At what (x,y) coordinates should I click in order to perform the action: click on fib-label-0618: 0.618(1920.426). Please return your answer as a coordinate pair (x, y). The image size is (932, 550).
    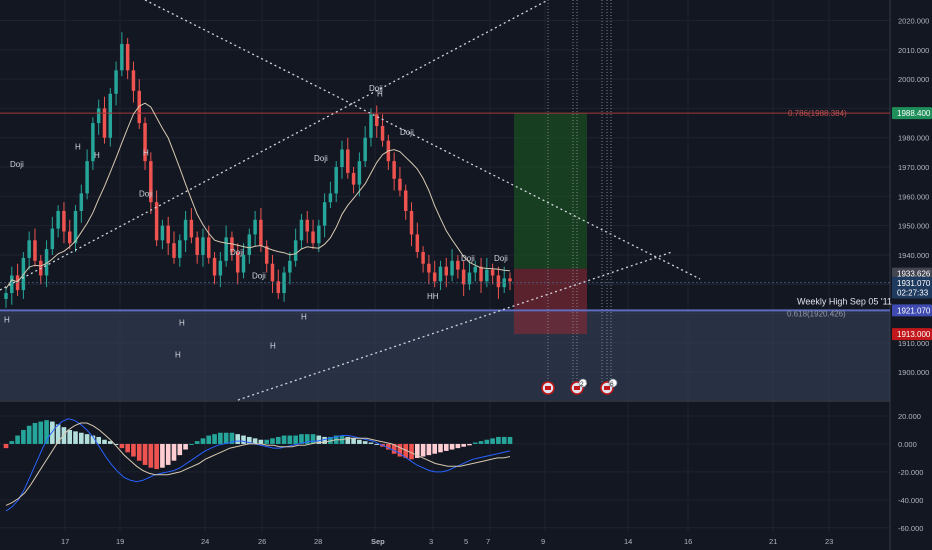
    Looking at the image, I should click on (816, 313).